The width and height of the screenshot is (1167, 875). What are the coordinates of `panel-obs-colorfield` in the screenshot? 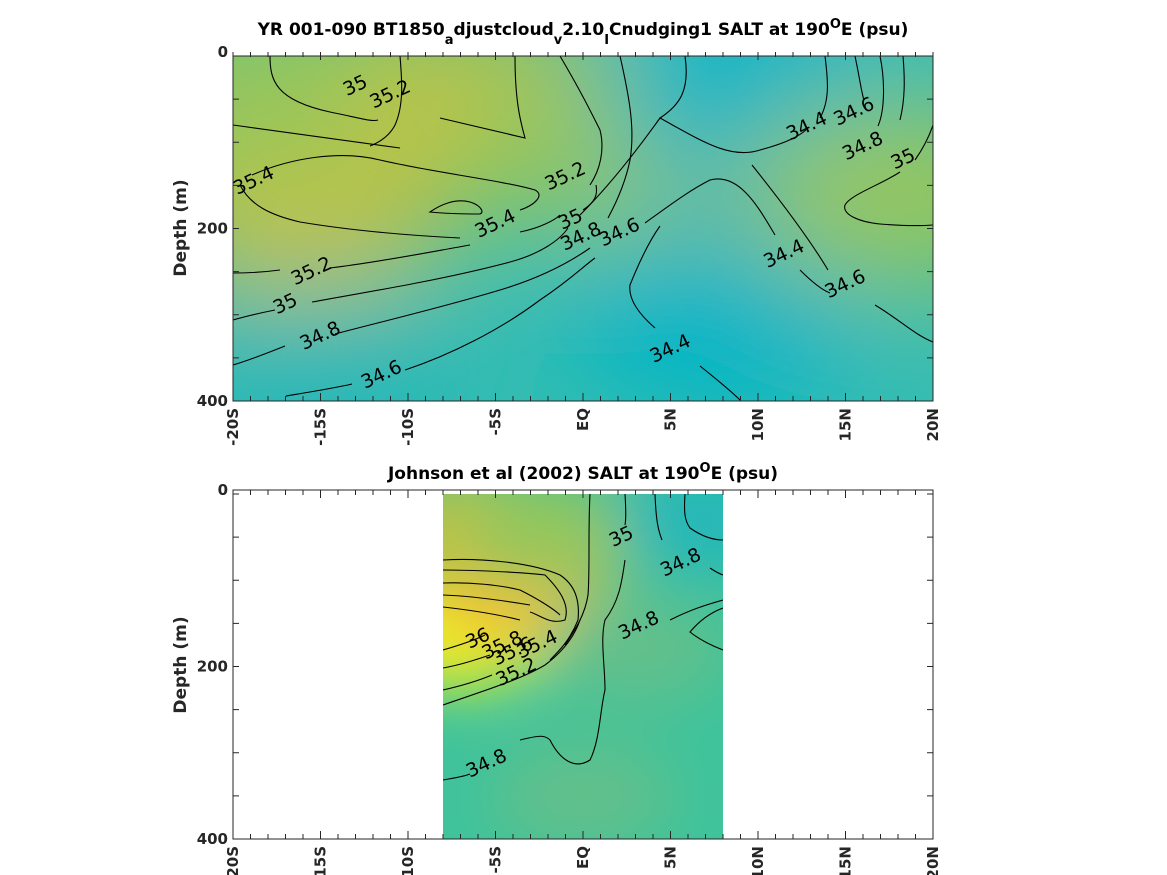 It's located at (583, 666).